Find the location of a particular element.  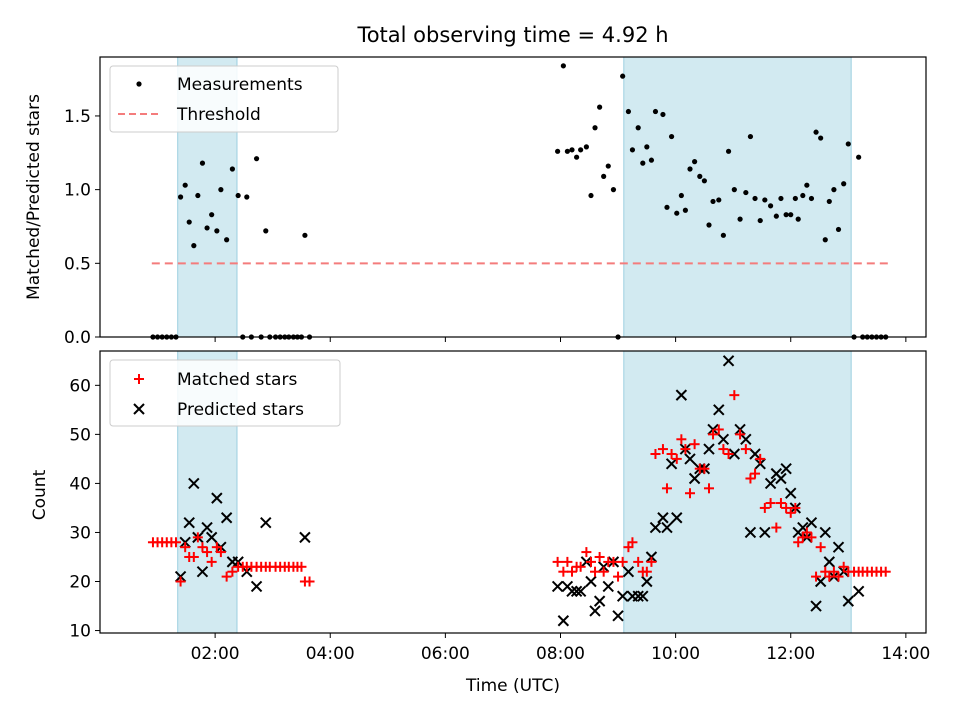

ratio-ytick-label: 0.5 is located at coordinates (77, 264).